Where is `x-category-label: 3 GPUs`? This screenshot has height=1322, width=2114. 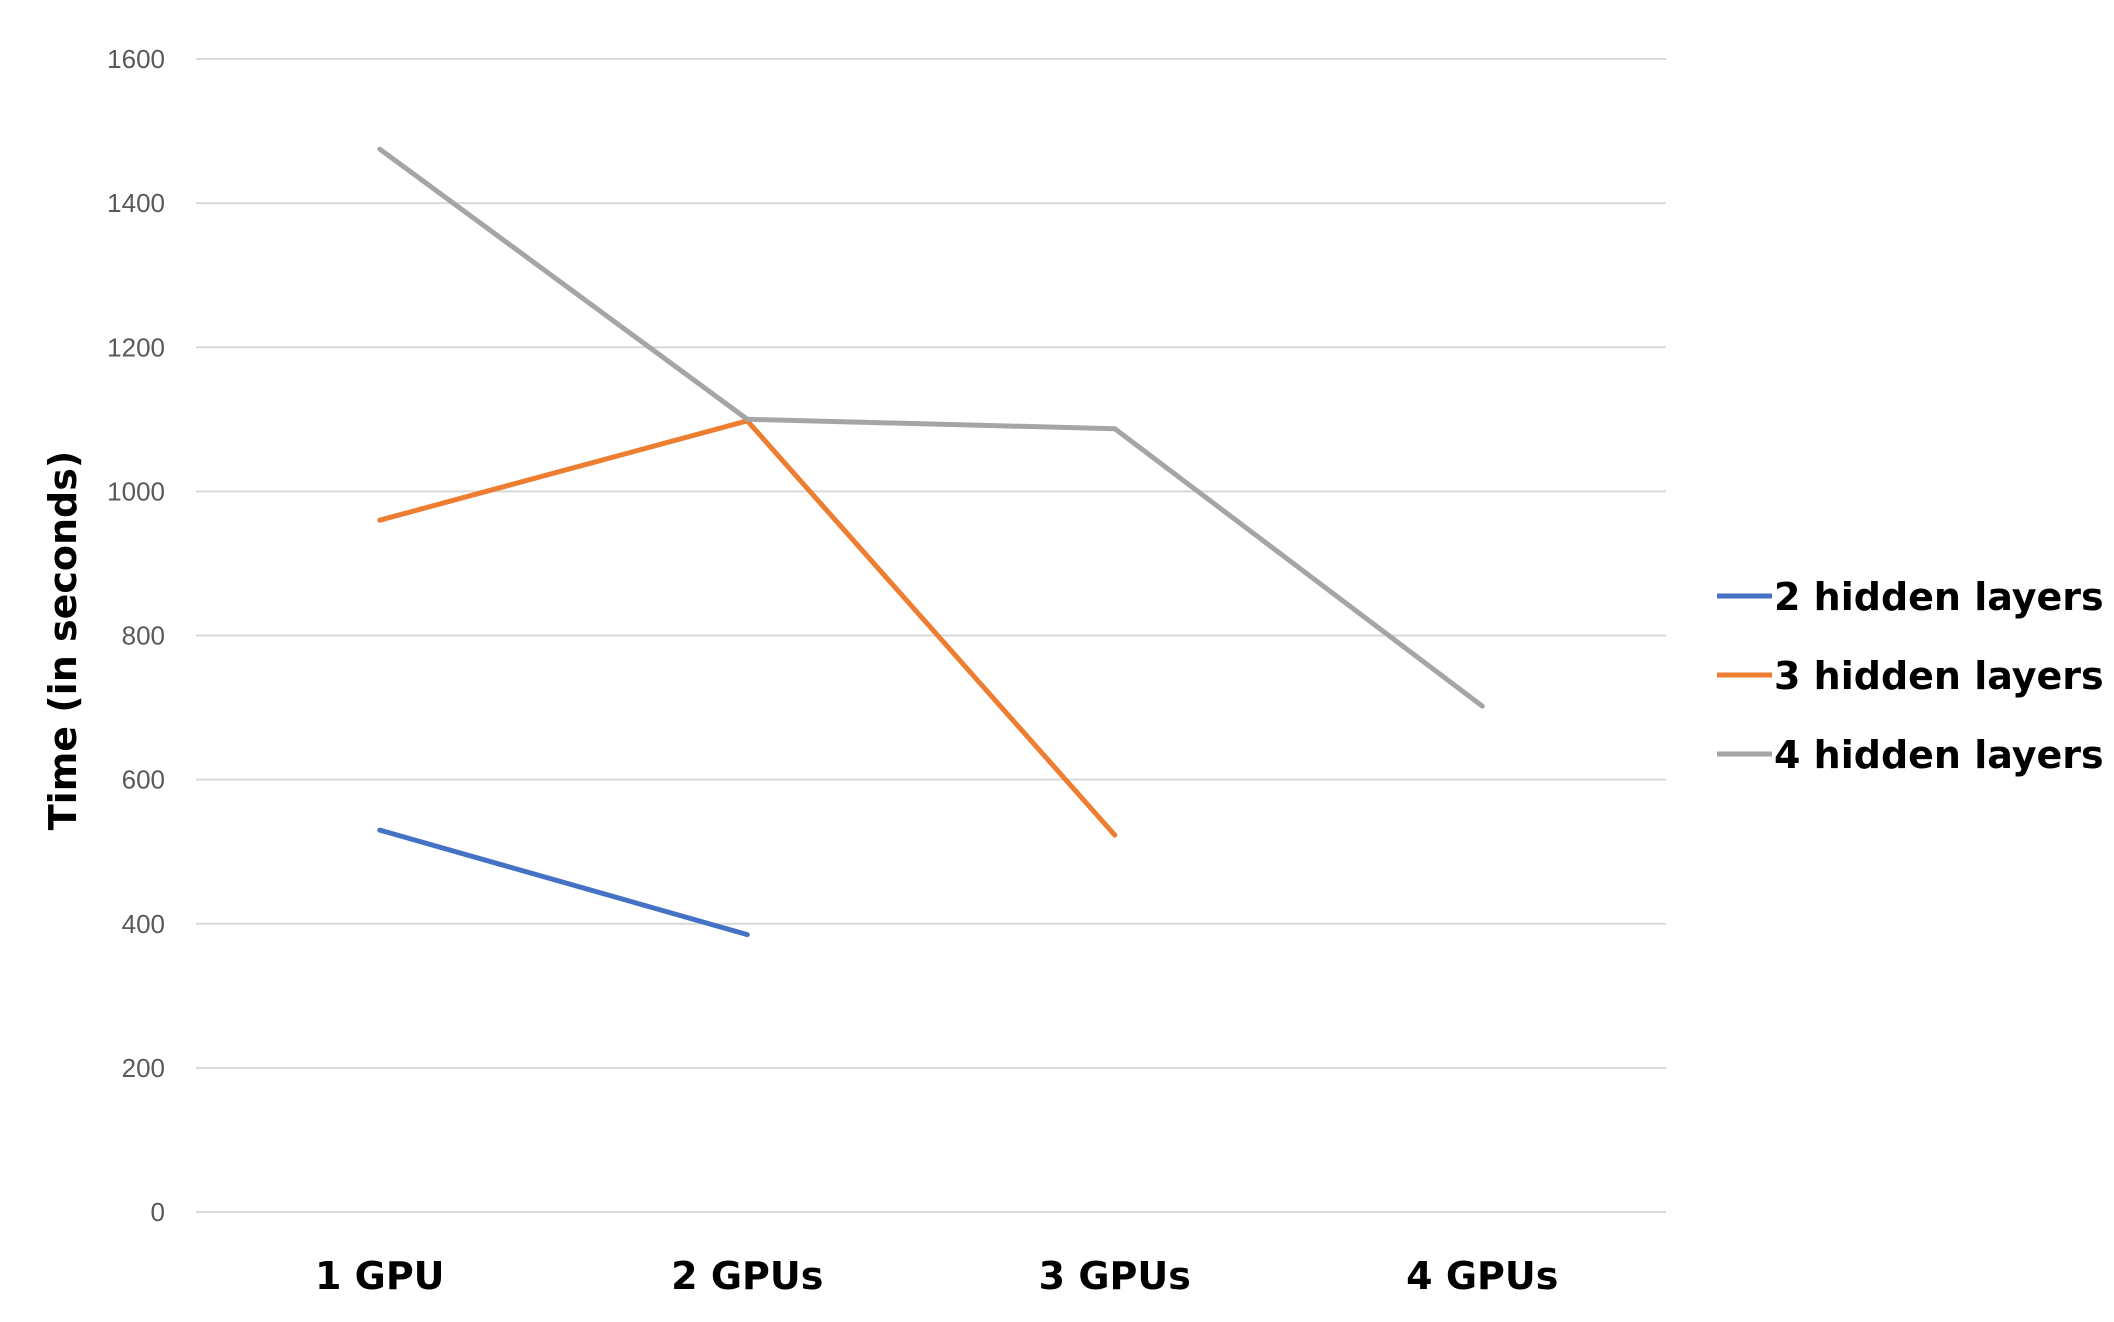 x-category-label: 3 GPUs is located at coordinates (1115, 1276).